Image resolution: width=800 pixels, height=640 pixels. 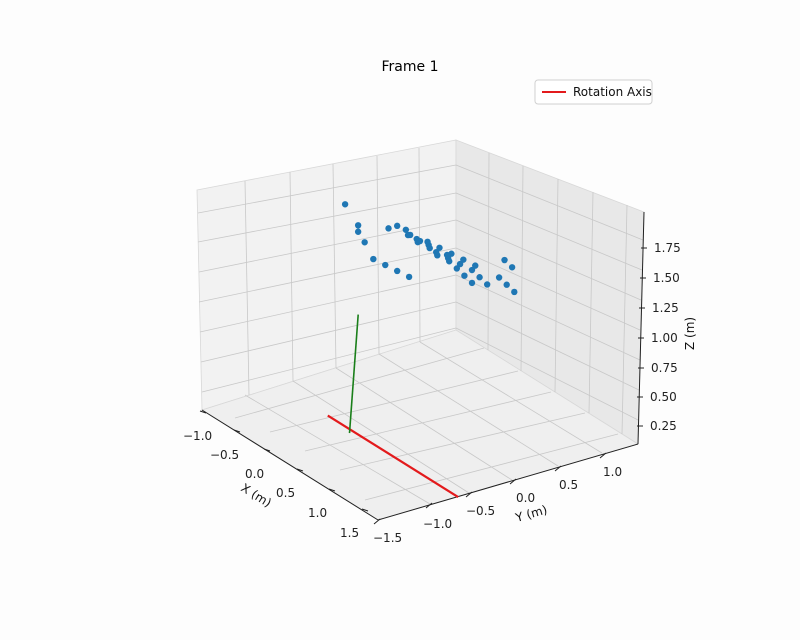 I want to click on z-axis-line, so click(x=641, y=328).